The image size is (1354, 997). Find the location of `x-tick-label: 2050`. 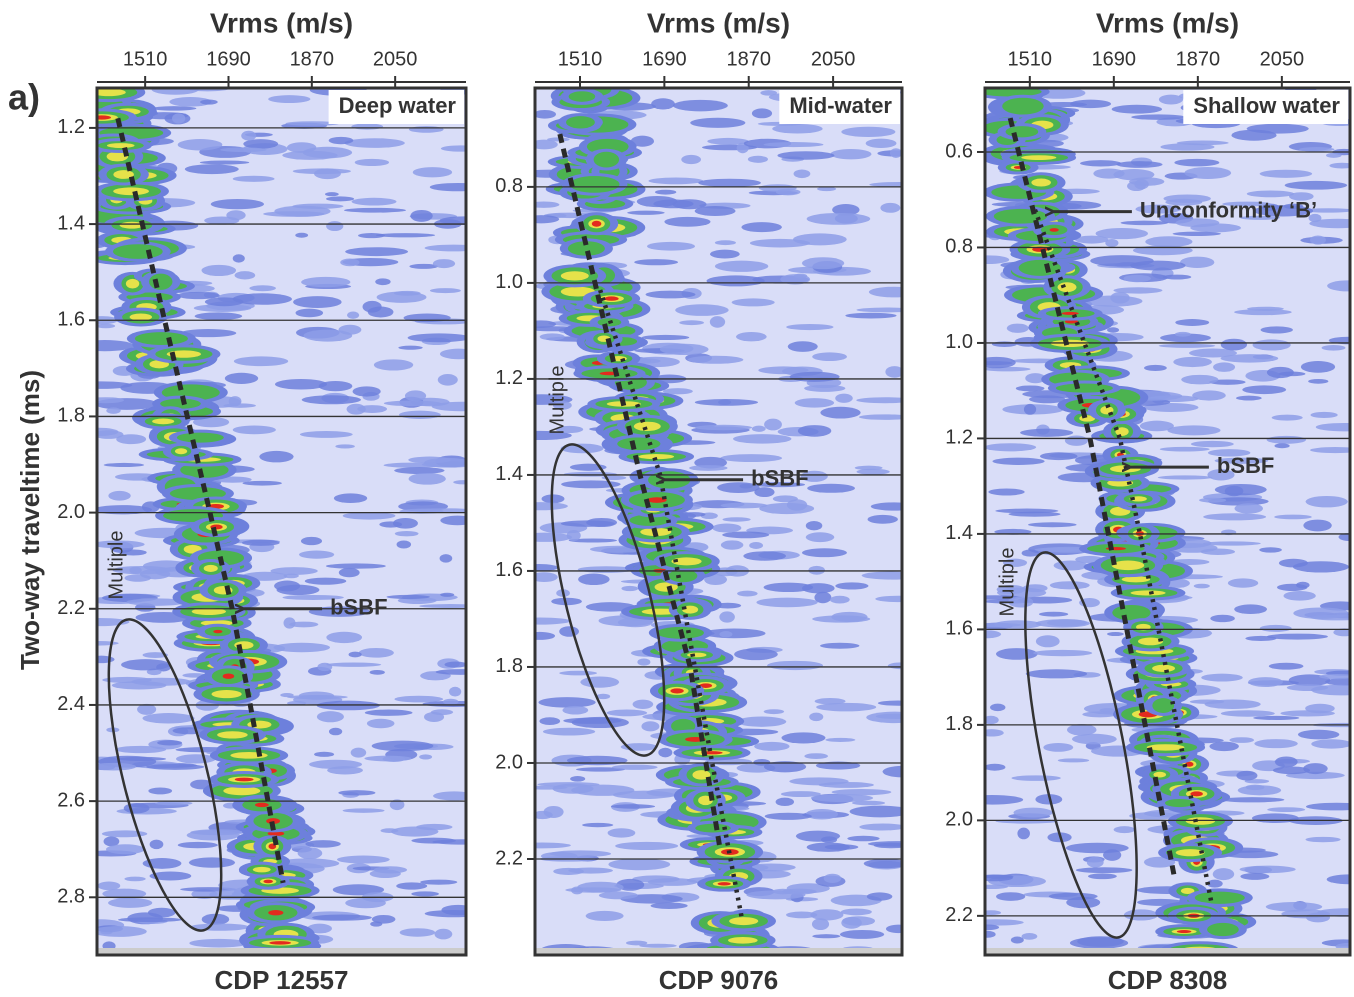

x-tick-label: 2050 is located at coordinates (833, 59).